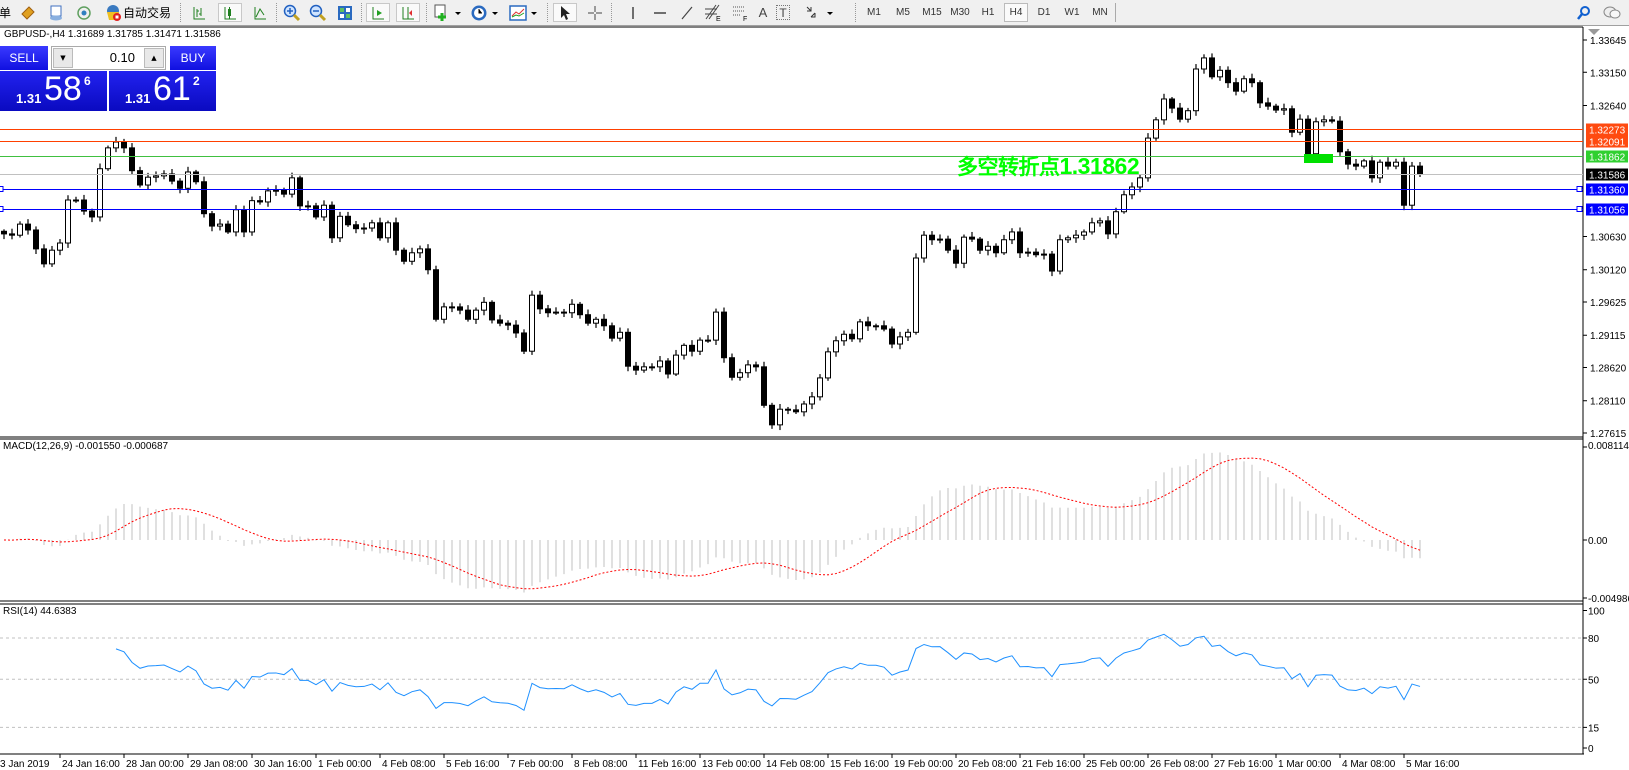 Image resolution: width=1629 pixels, height=770 pixels. Describe the element at coordinates (932, 12) in the screenshot. I see `timeframe-m15: M15` at that location.